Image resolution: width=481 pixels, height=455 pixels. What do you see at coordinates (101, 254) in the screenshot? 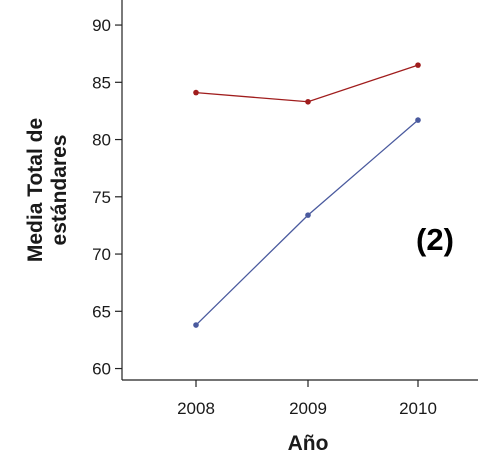
I see `y-tick-label: 70` at bounding box center [101, 254].